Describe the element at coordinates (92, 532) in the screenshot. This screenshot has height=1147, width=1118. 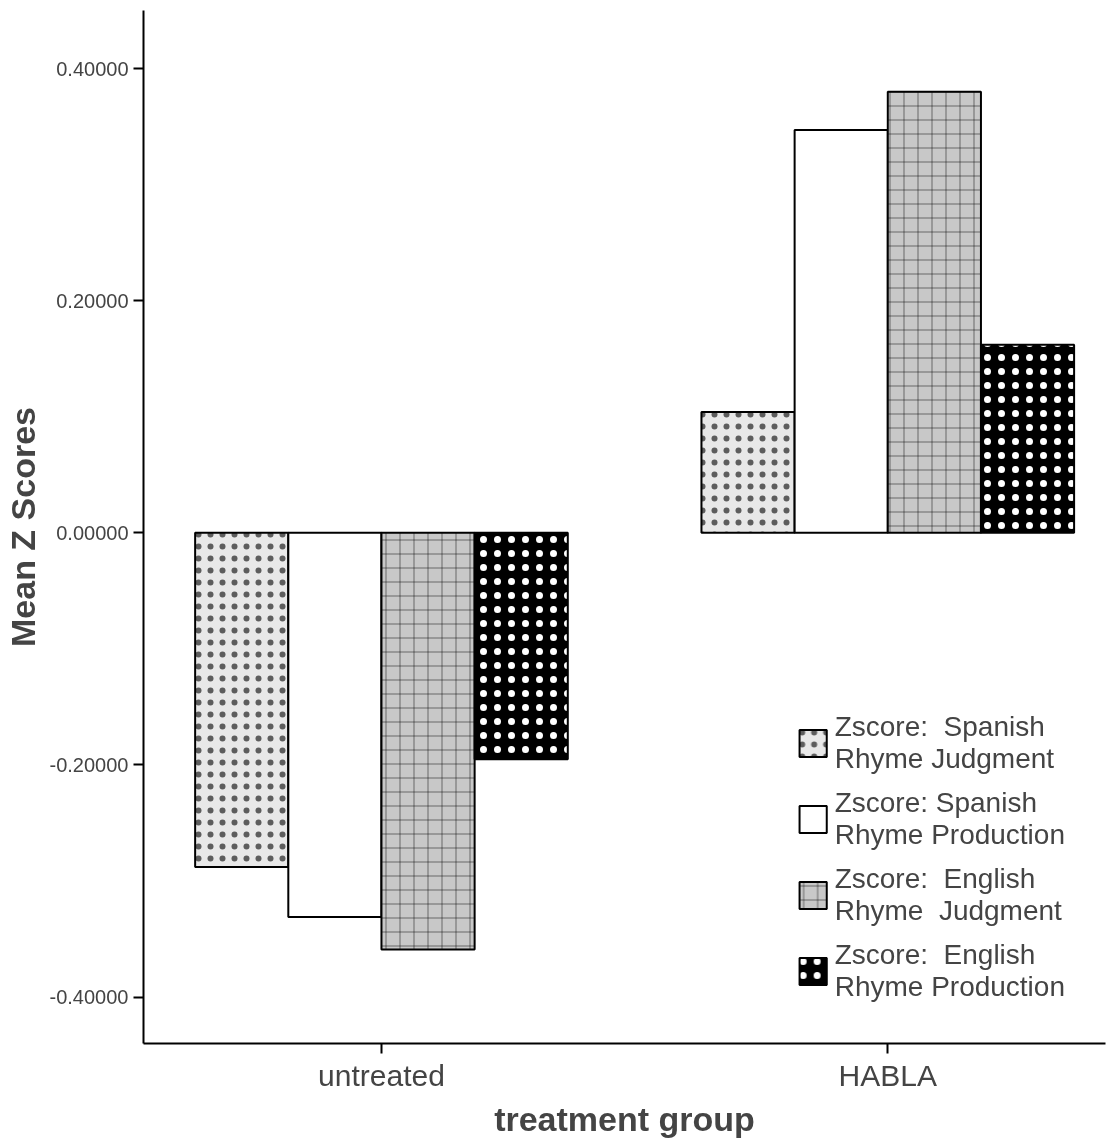
I see `y-tick-label: 0.00000` at that location.